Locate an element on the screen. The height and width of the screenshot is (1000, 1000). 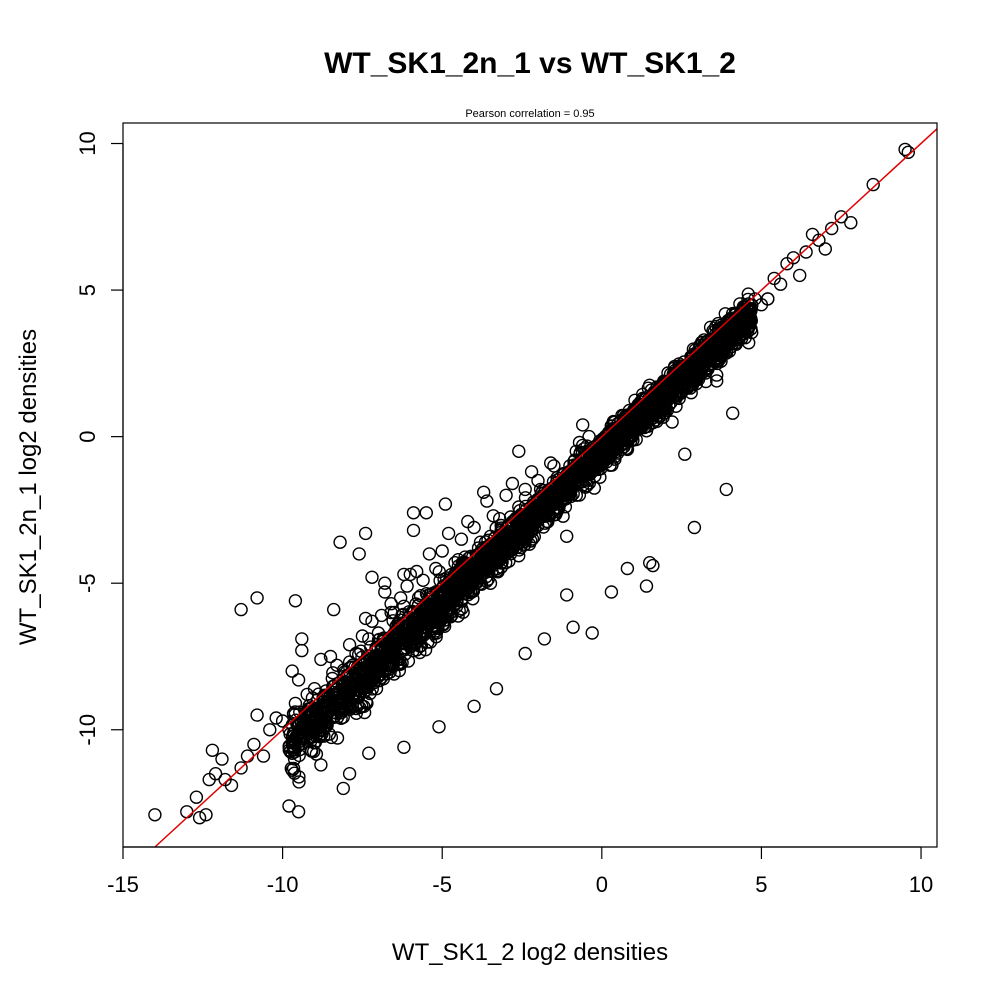
chart-subtitle: Pearson correlation = 0.95 is located at coordinates (529, 114).